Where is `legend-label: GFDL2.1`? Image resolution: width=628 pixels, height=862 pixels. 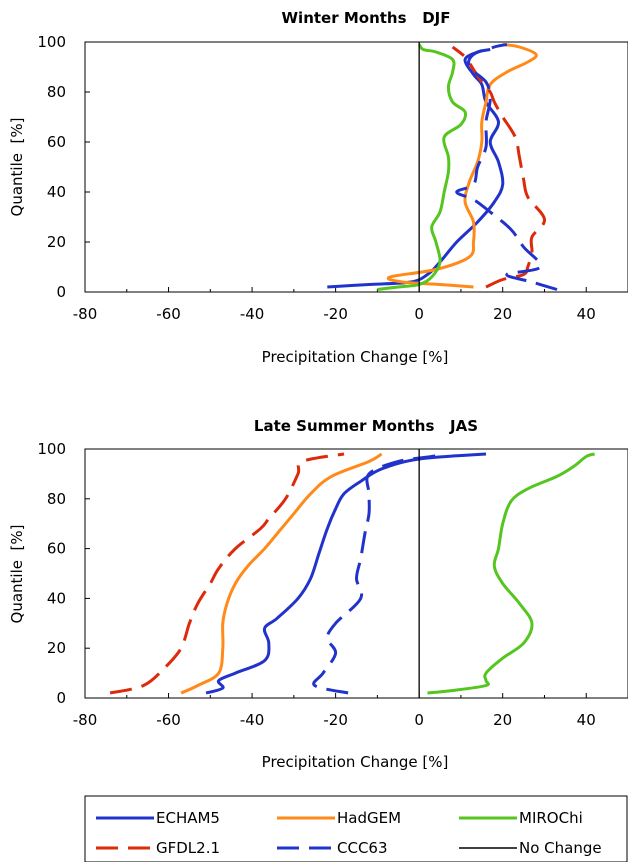
legend-label: GFDL2.1 is located at coordinates (188, 848).